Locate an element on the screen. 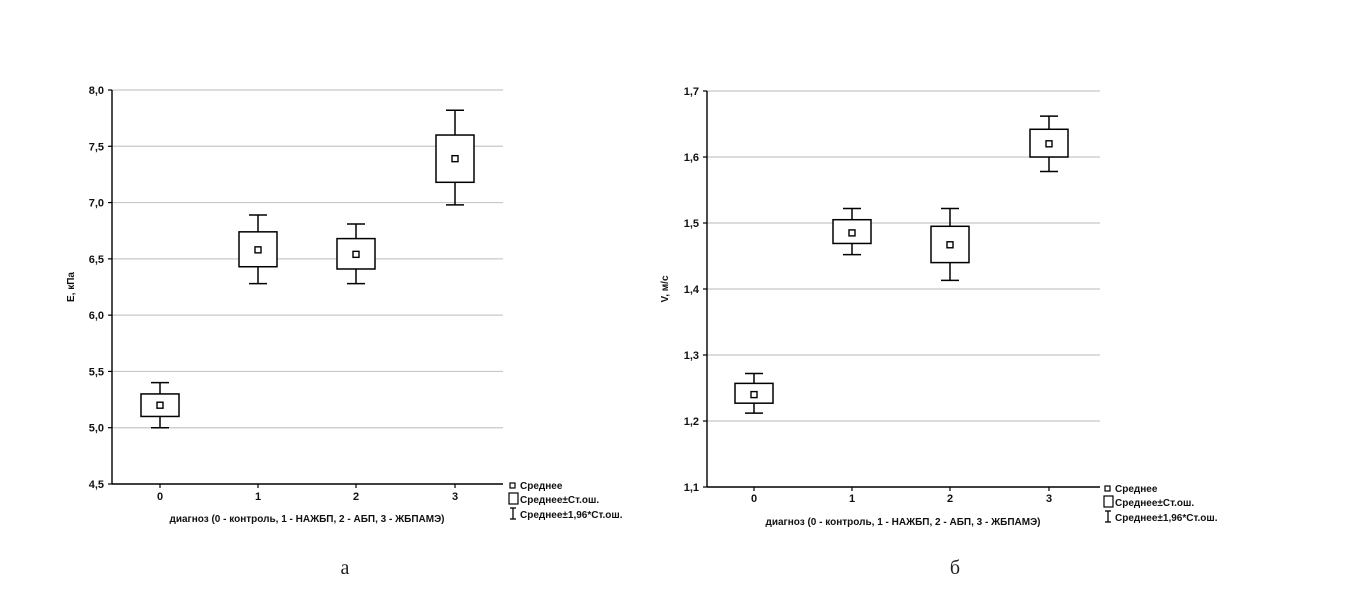  y-tick-label: 7,5 is located at coordinates (96, 147).